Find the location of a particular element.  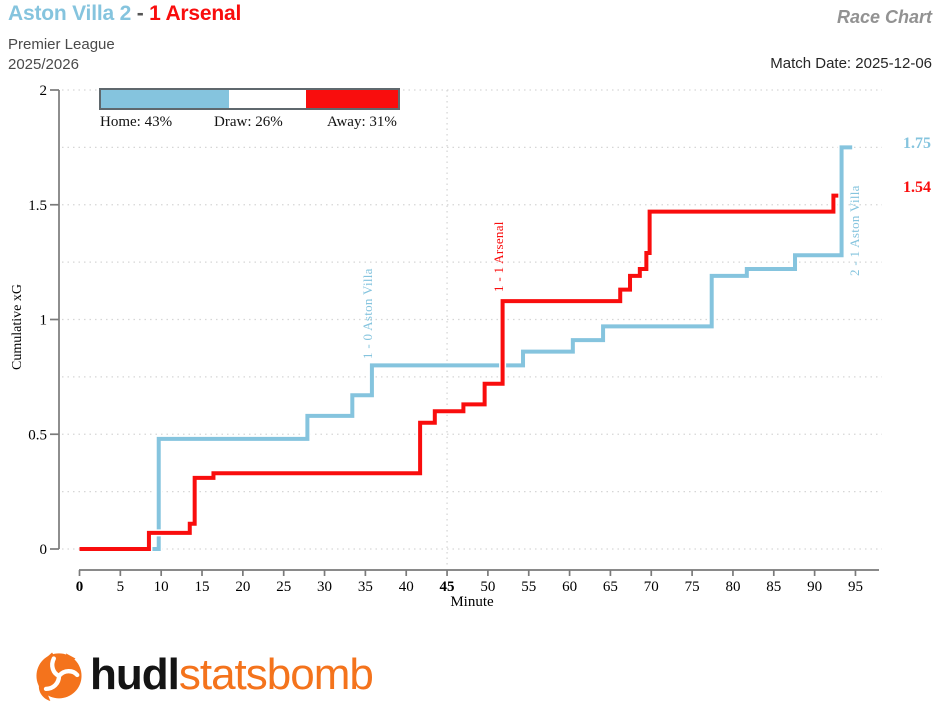

y-tick-label: 0.5 is located at coordinates (37, 435).